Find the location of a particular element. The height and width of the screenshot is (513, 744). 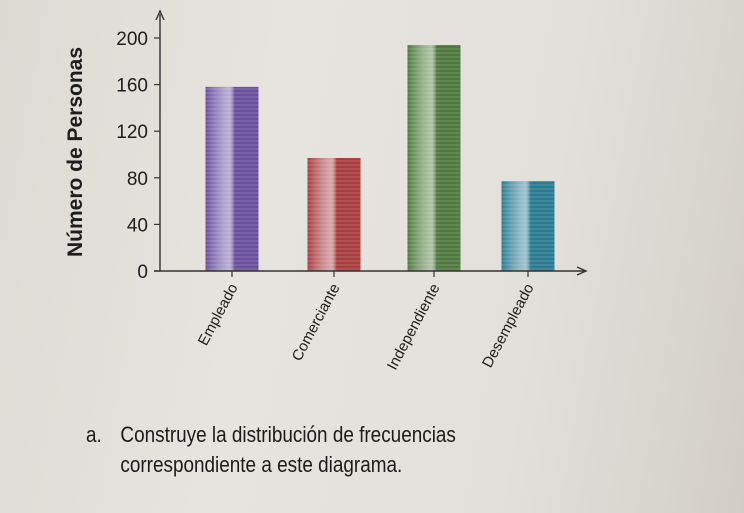

x-axis-arrow is located at coordinates (582, 271).